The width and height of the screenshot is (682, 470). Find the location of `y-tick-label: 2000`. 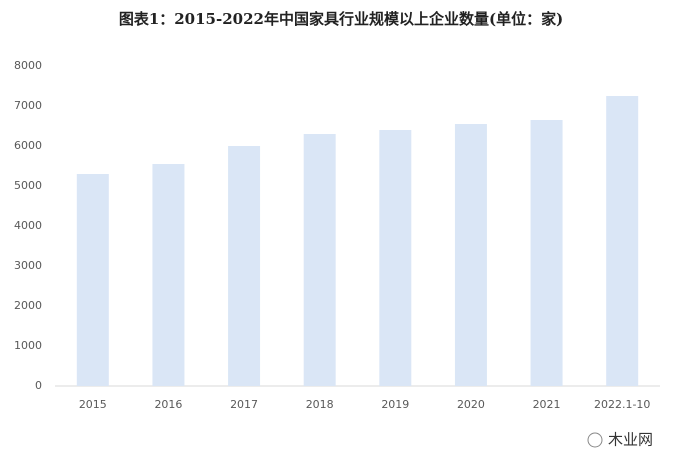

y-tick-label: 2000 is located at coordinates (28, 305).